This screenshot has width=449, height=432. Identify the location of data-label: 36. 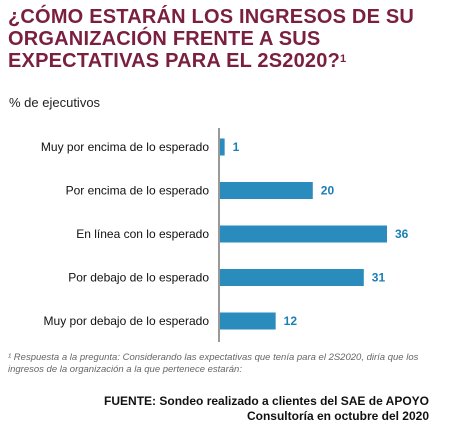
(402, 234).